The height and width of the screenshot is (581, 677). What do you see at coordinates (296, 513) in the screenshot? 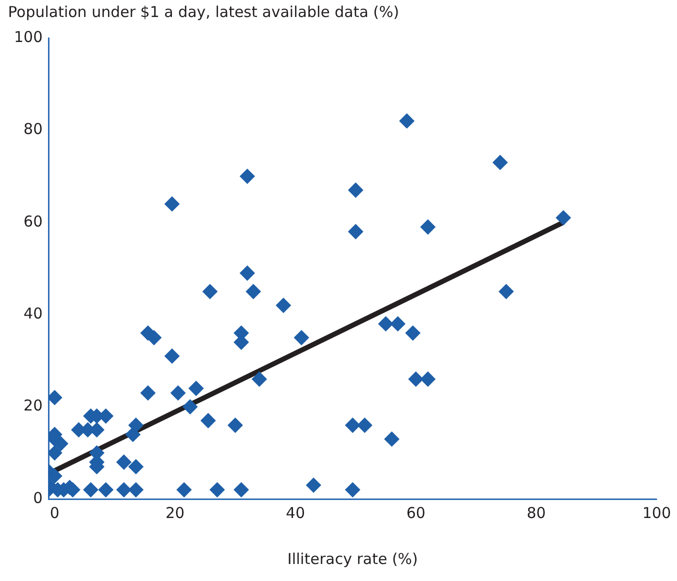
I see `x-tick-label: 40` at bounding box center [296, 513].